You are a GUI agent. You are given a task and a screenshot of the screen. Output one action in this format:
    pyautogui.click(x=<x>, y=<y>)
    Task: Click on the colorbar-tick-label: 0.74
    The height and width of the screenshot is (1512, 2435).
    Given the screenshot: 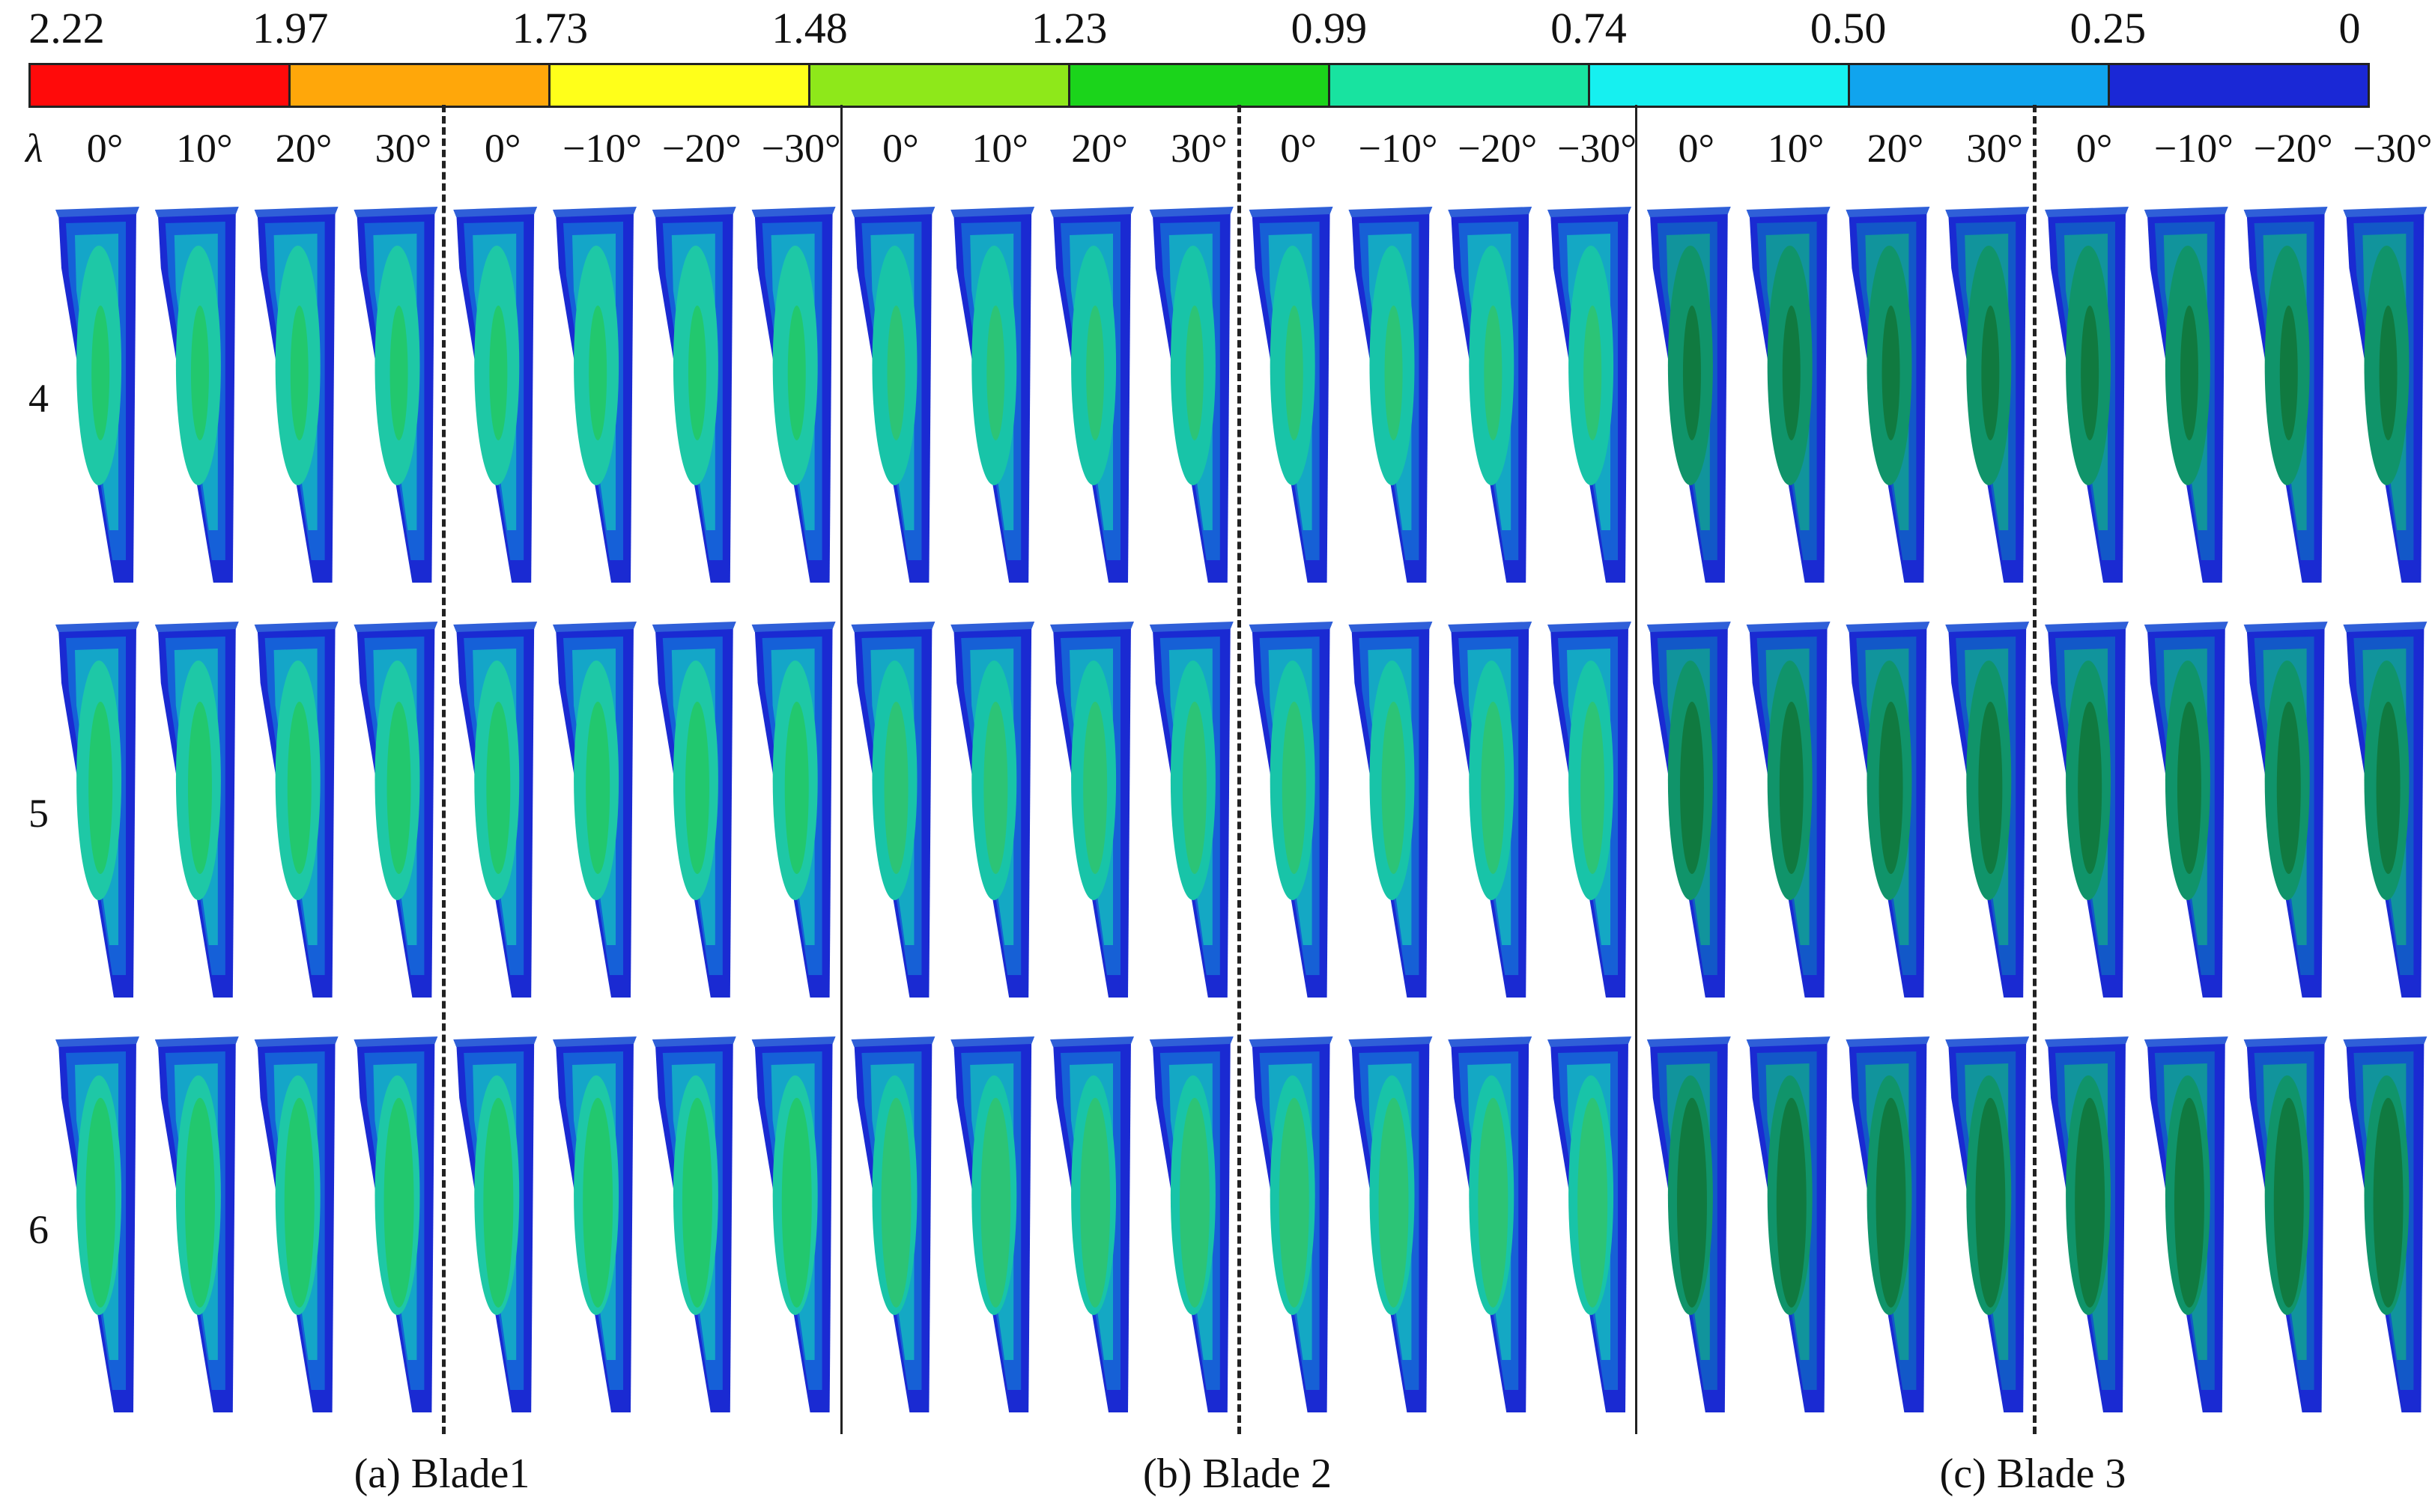 What is the action you would take?
    pyautogui.click(x=1588, y=28)
    